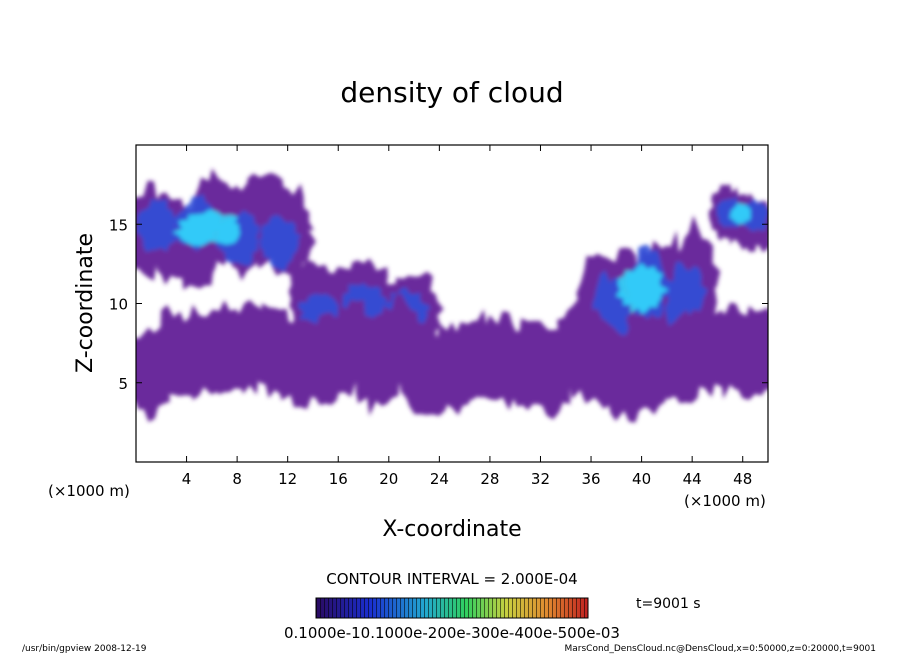 Image resolution: width=904 pixels, height=654 pixels. Describe the element at coordinates (451, 579) in the screenshot. I see `contour-interval: CONTOUR INTERVAL = 2.000E-04` at that location.